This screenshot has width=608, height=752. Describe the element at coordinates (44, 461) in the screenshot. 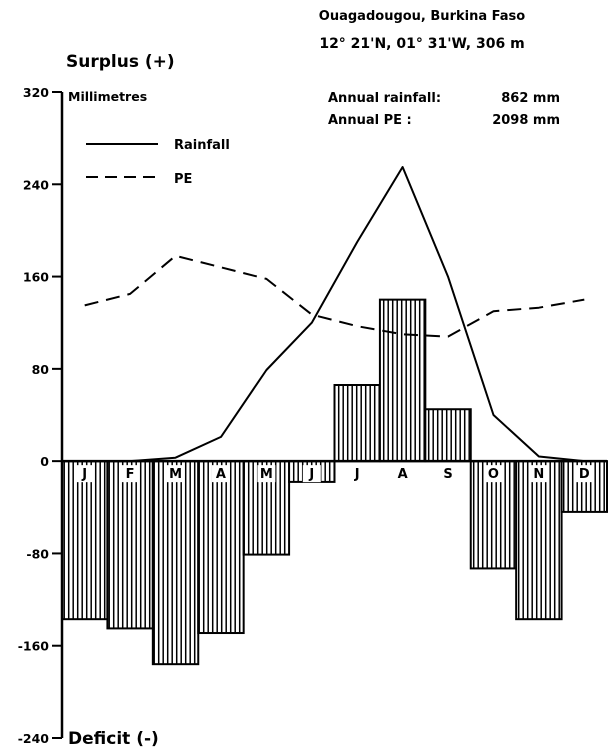

I see `y-tick-label: 0` at that location.